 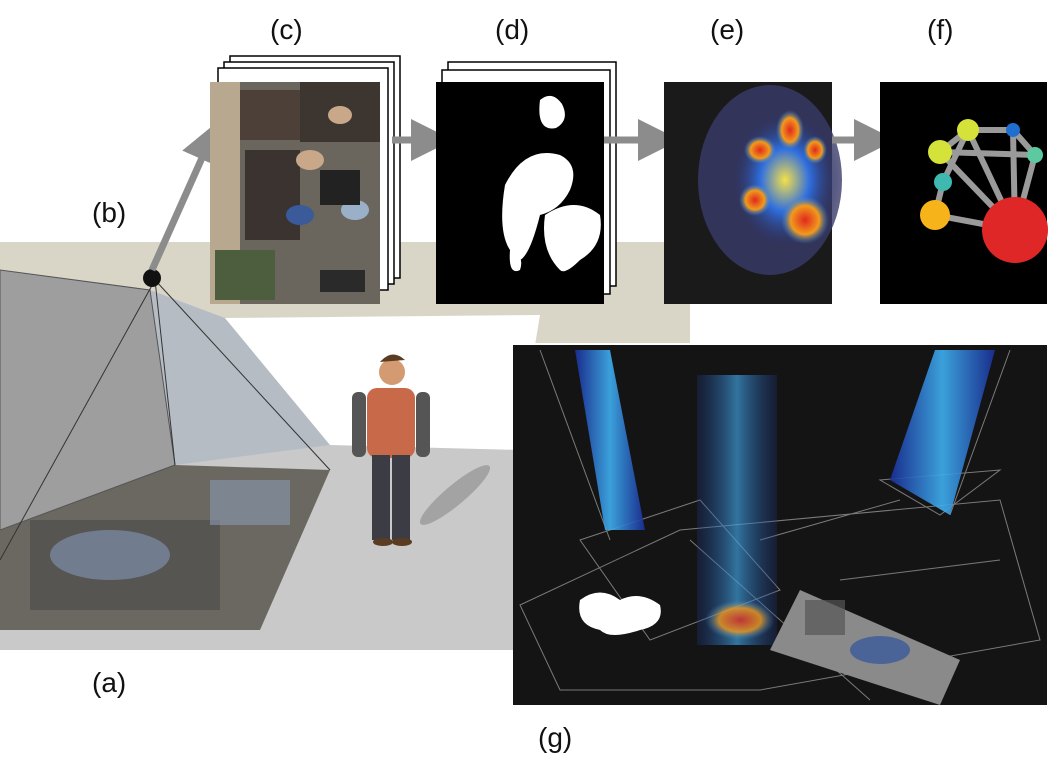 What do you see at coordinates (512, 29) in the screenshot?
I see `label-d: (d)` at bounding box center [512, 29].